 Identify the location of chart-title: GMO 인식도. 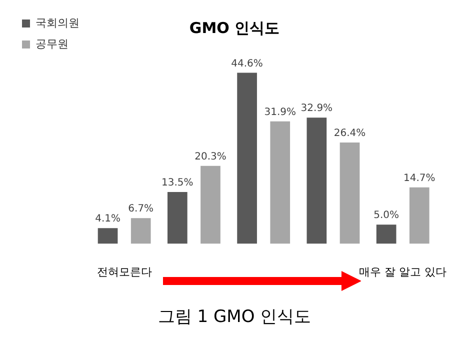
(234, 27).